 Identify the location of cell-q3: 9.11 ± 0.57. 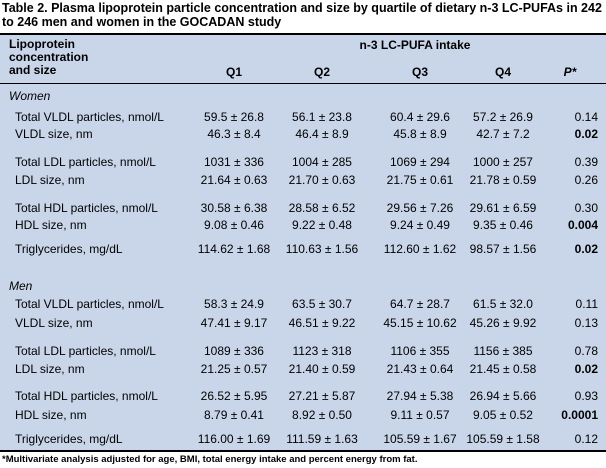
(420, 415).